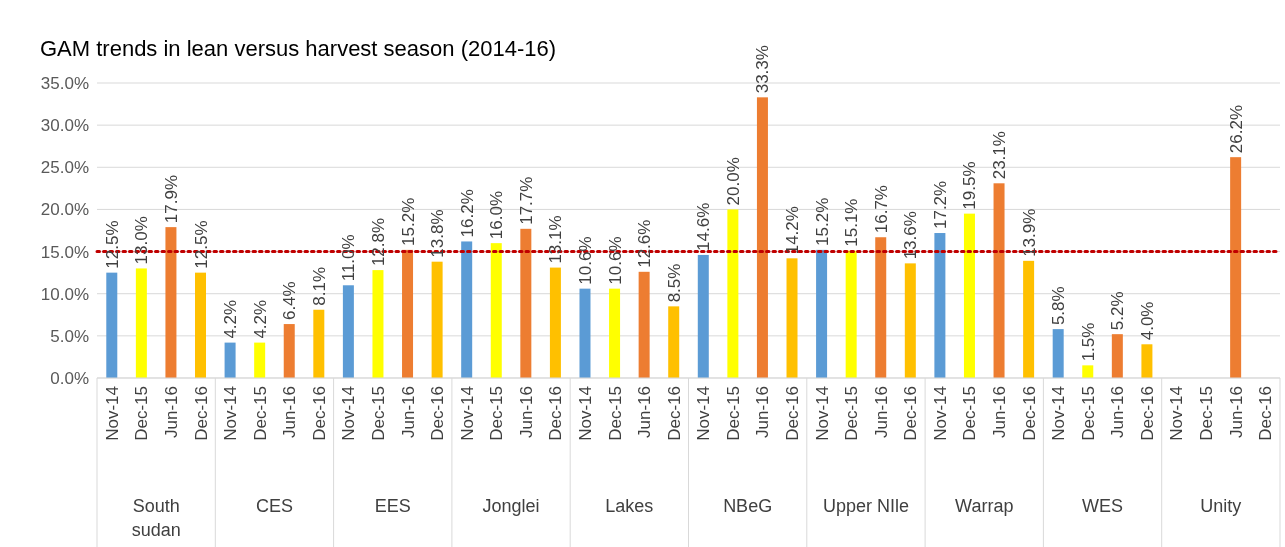 This screenshot has height=547, width=1285. I want to click on data-label: 5.2%, so click(1118, 311).